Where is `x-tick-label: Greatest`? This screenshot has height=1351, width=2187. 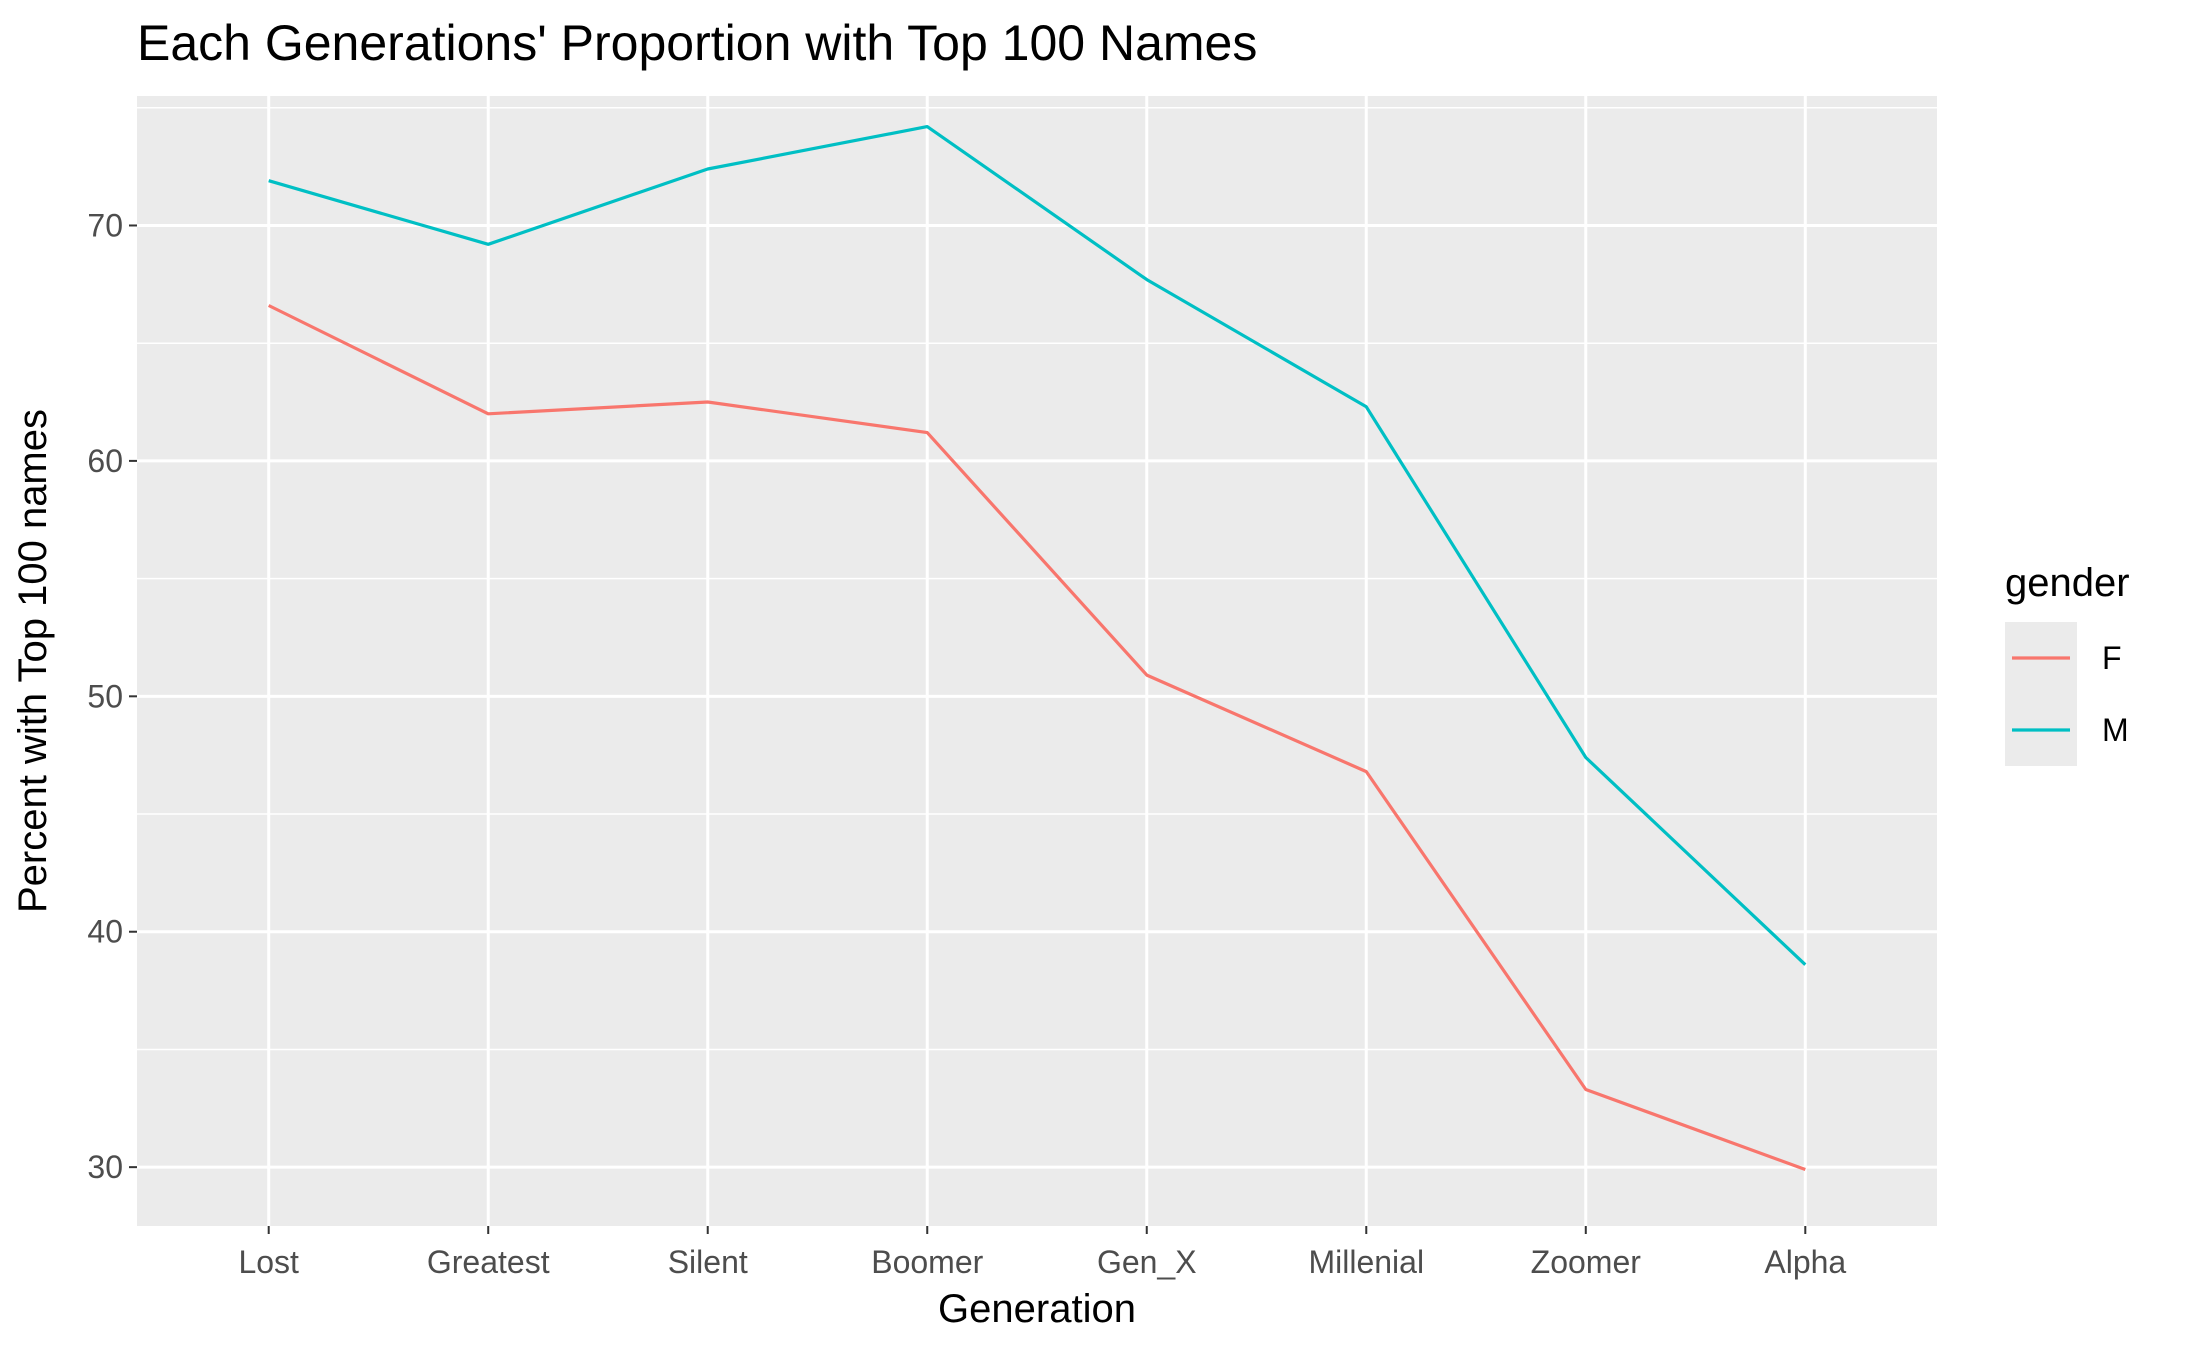
x-tick-label: Greatest is located at coordinates (488, 1262).